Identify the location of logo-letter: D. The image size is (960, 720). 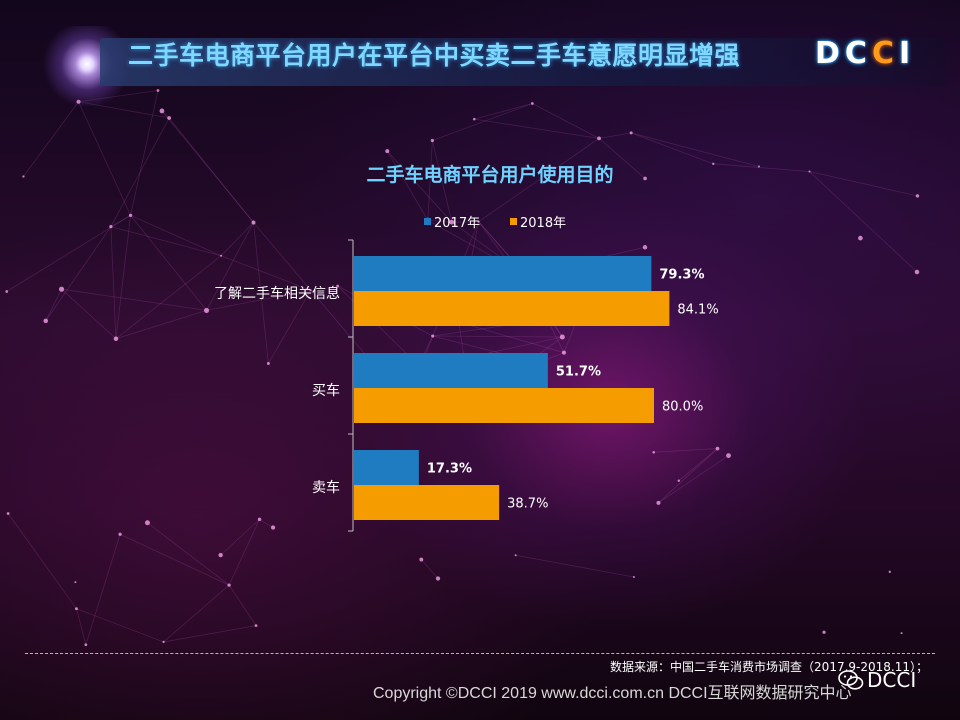
(830, 53).